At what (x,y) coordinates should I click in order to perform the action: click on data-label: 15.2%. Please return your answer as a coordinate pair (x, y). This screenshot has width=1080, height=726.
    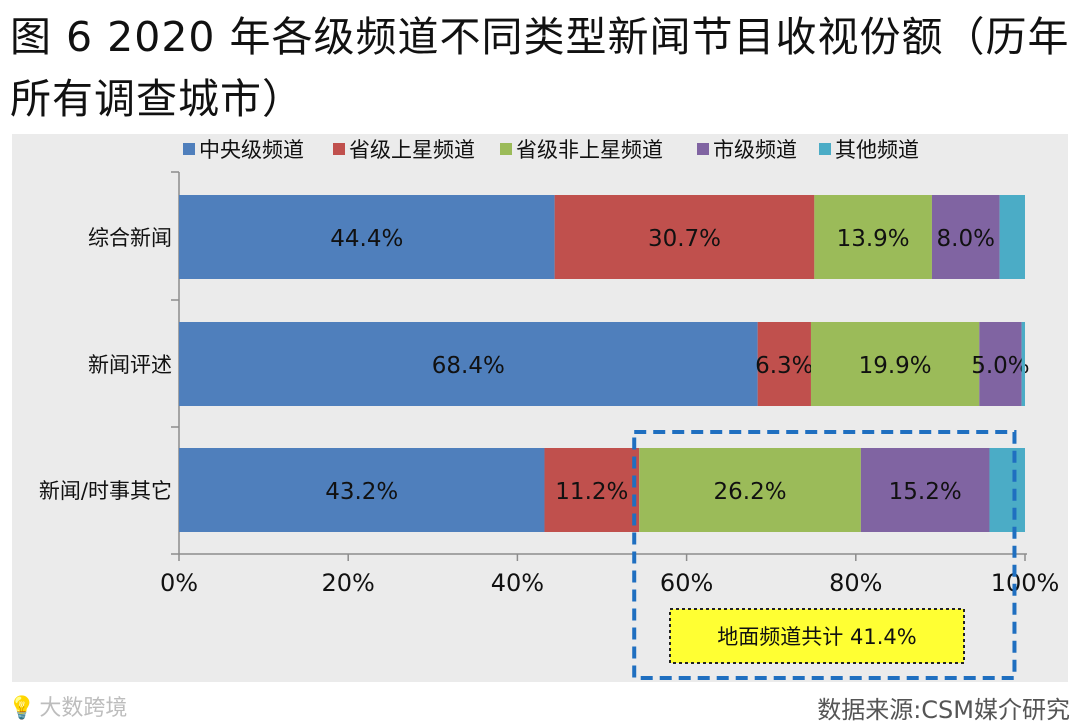
    Looking at the image, I should click on (925, 492).